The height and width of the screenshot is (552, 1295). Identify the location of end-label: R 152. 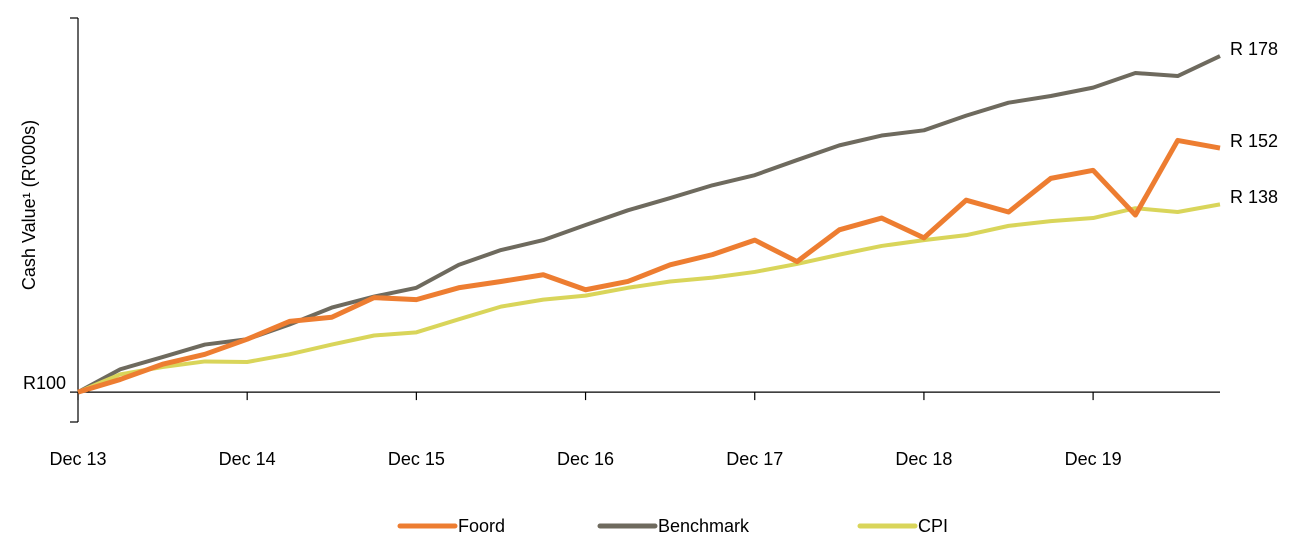
(1254, 141).